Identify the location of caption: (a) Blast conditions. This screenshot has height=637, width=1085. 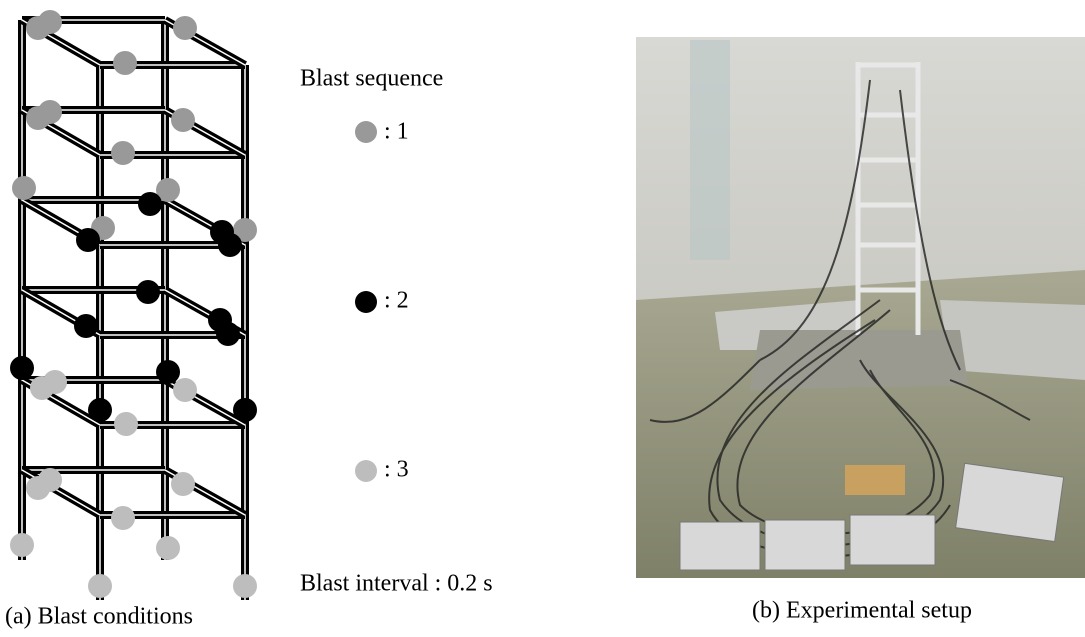
(99, 617).